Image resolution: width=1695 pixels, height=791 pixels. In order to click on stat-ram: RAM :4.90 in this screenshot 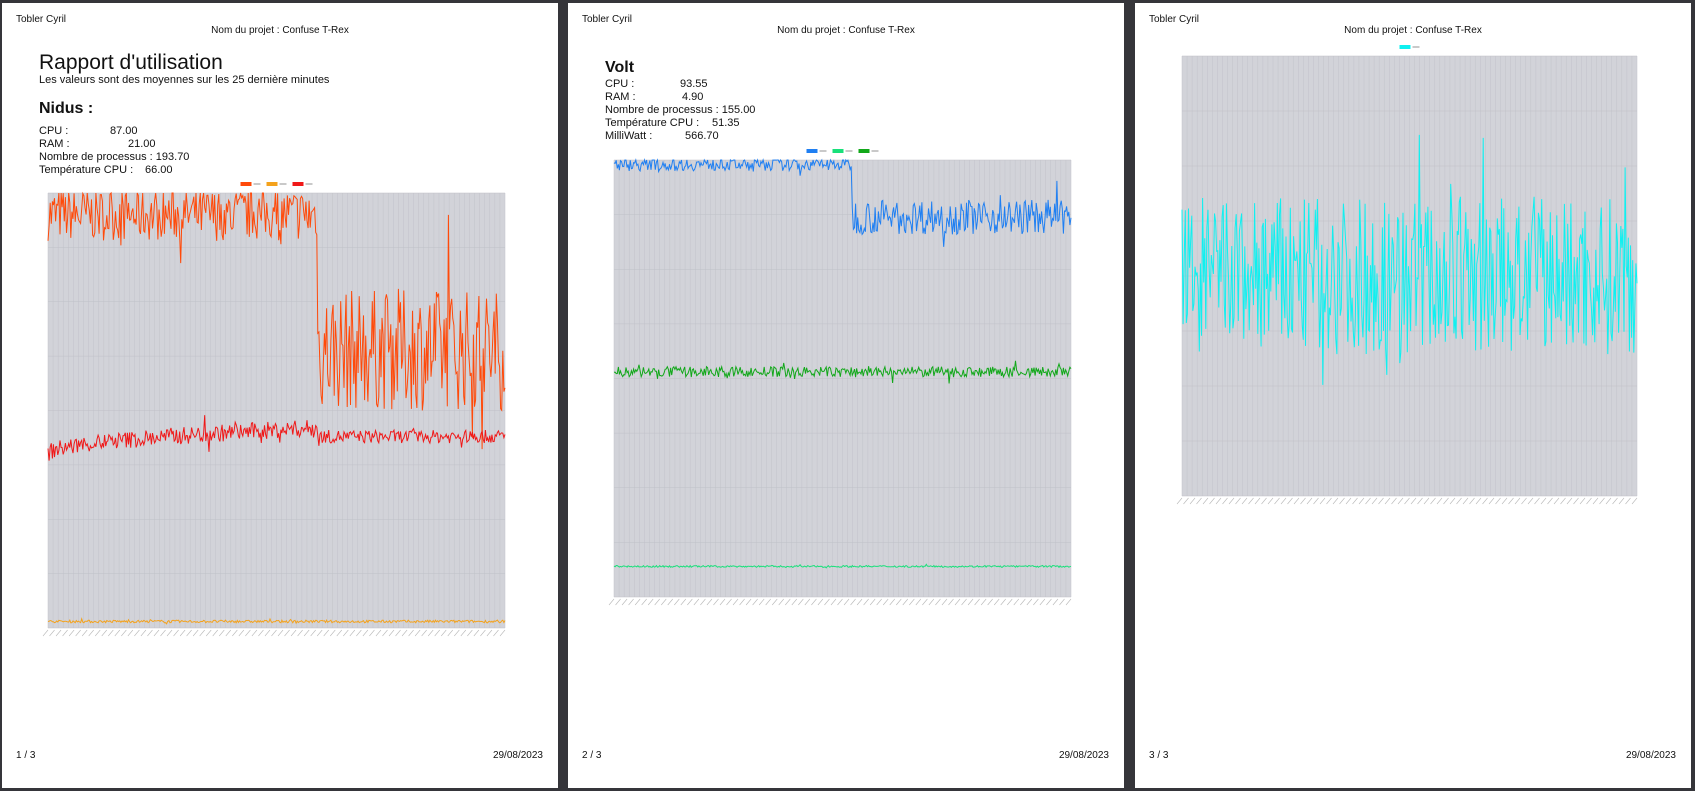, I will do `click(654, 97)`.